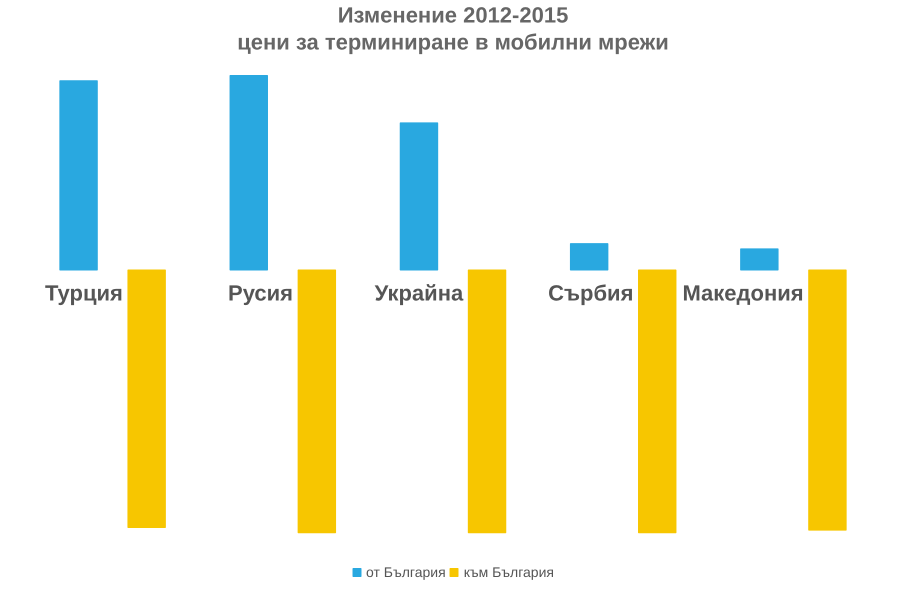 Image resolution: width=911 pixels, height=603 pixels. I want to click on chart-title: Изменение 2012-2015, so click(453, 15).